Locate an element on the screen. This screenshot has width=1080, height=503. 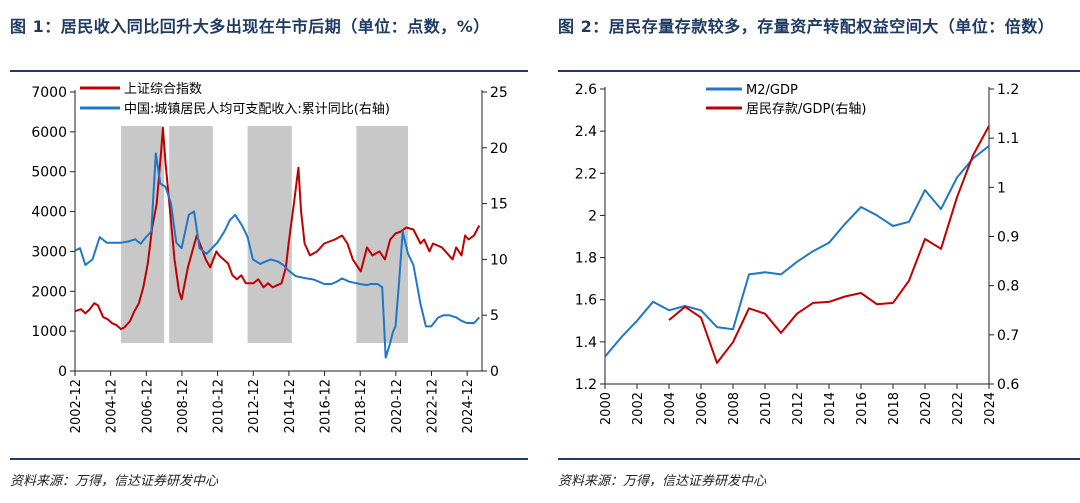
y-tick-label: 4000 is located at coordinates (49, 213).